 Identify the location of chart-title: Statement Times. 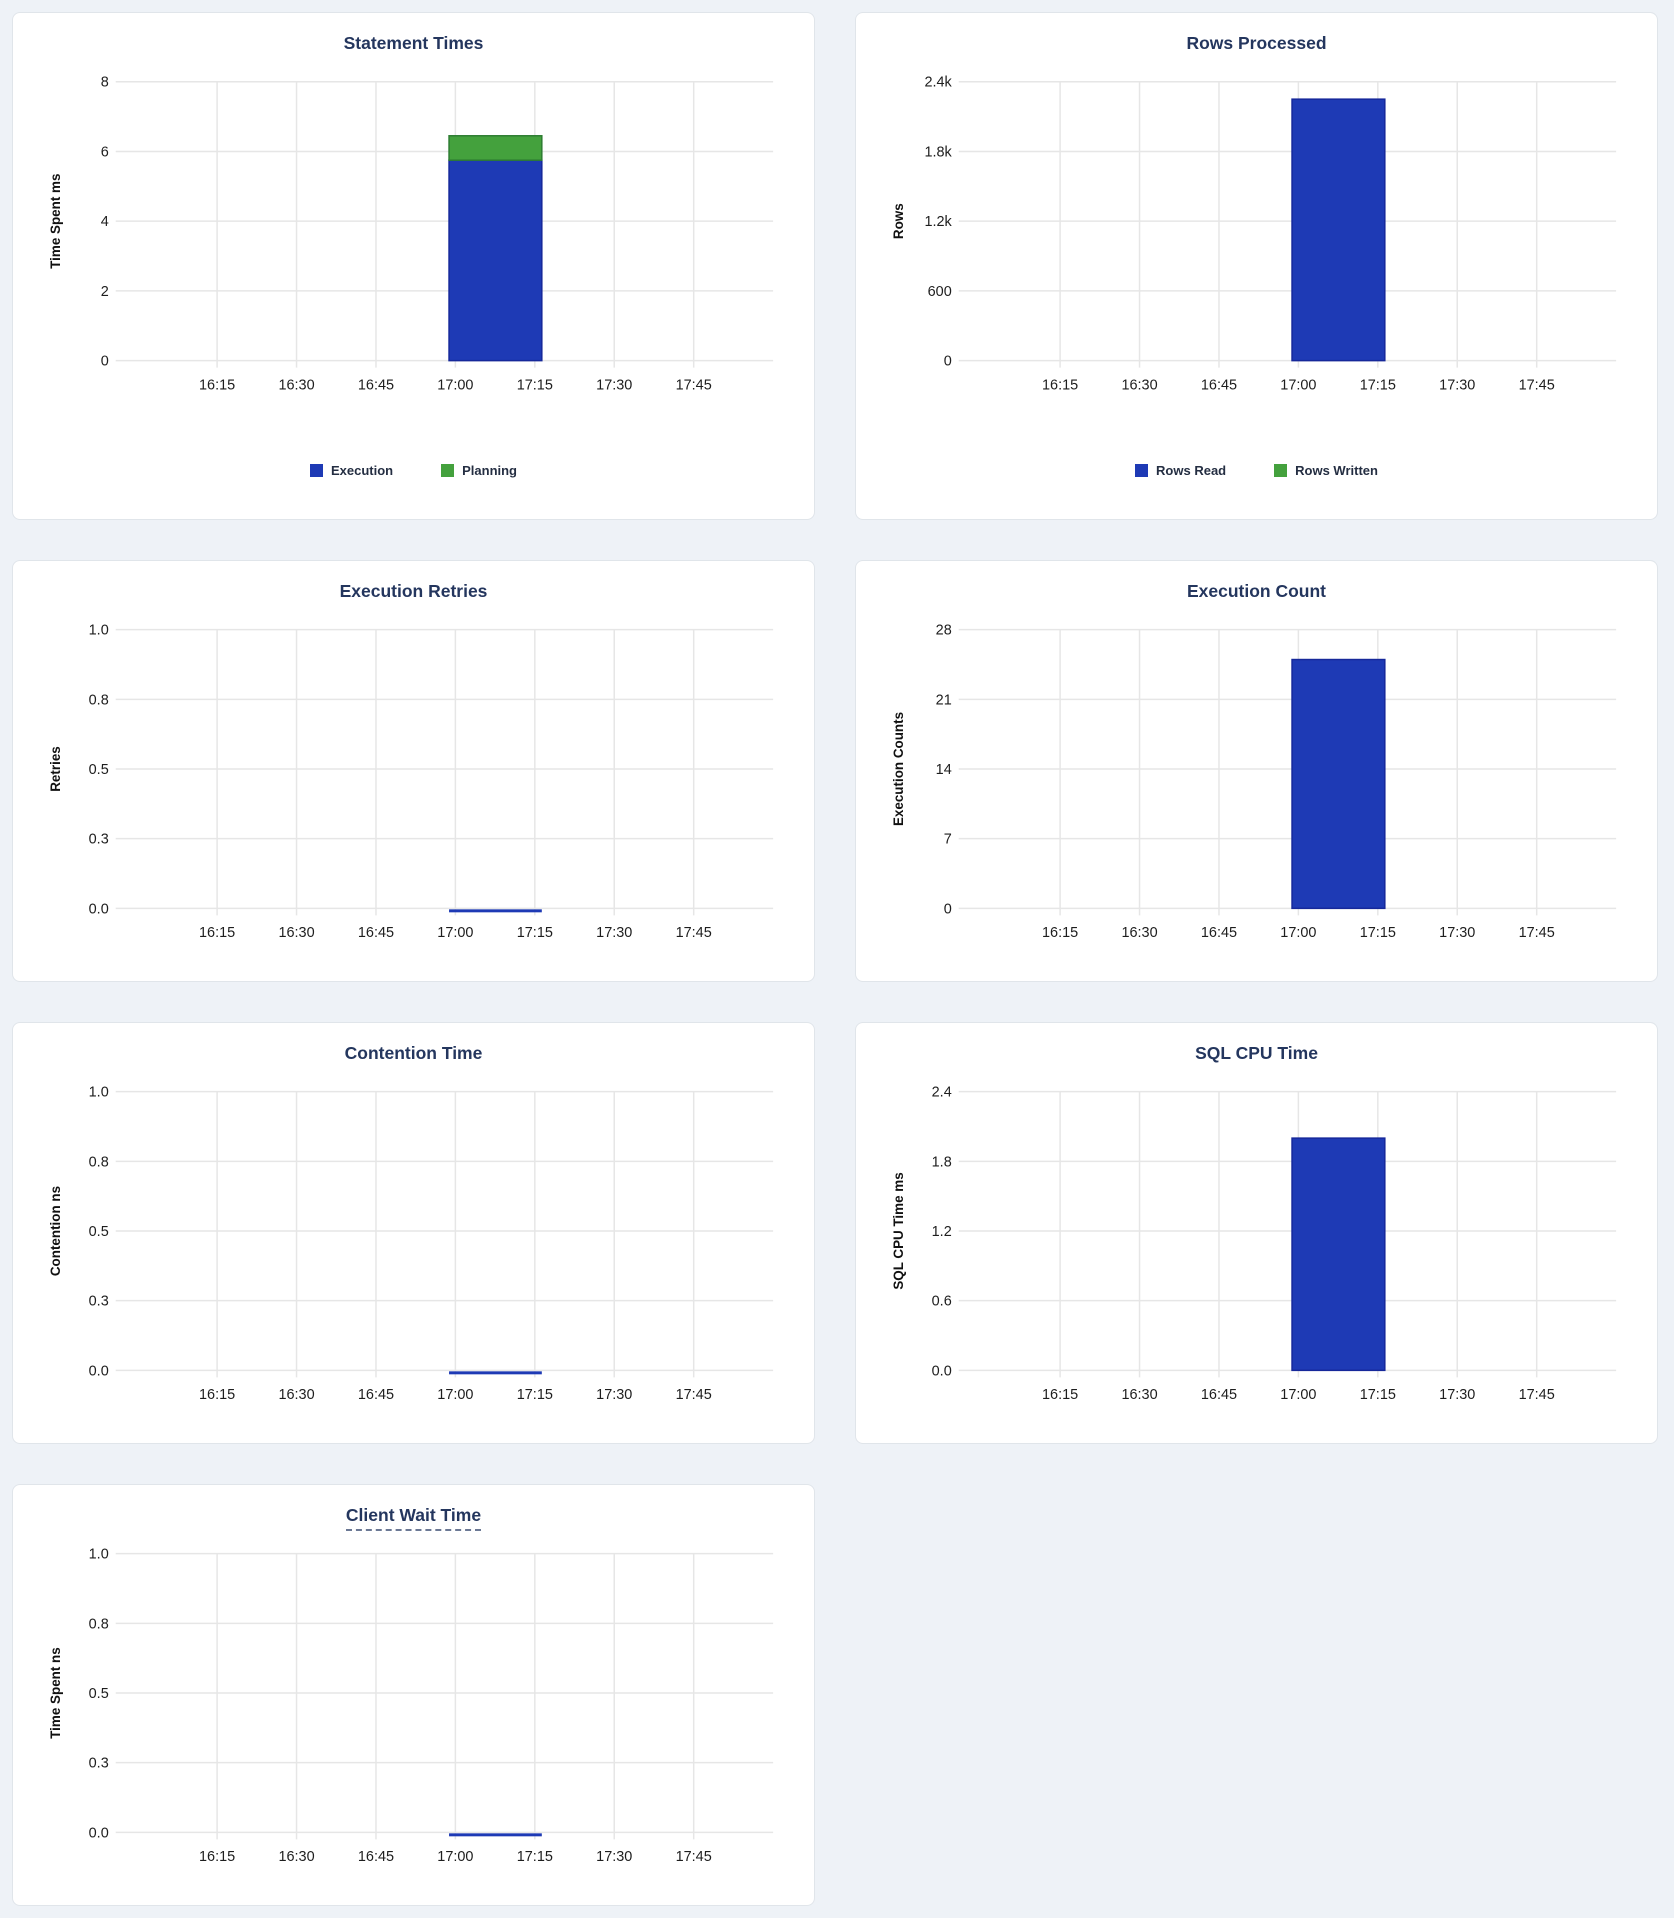
(413, 43).